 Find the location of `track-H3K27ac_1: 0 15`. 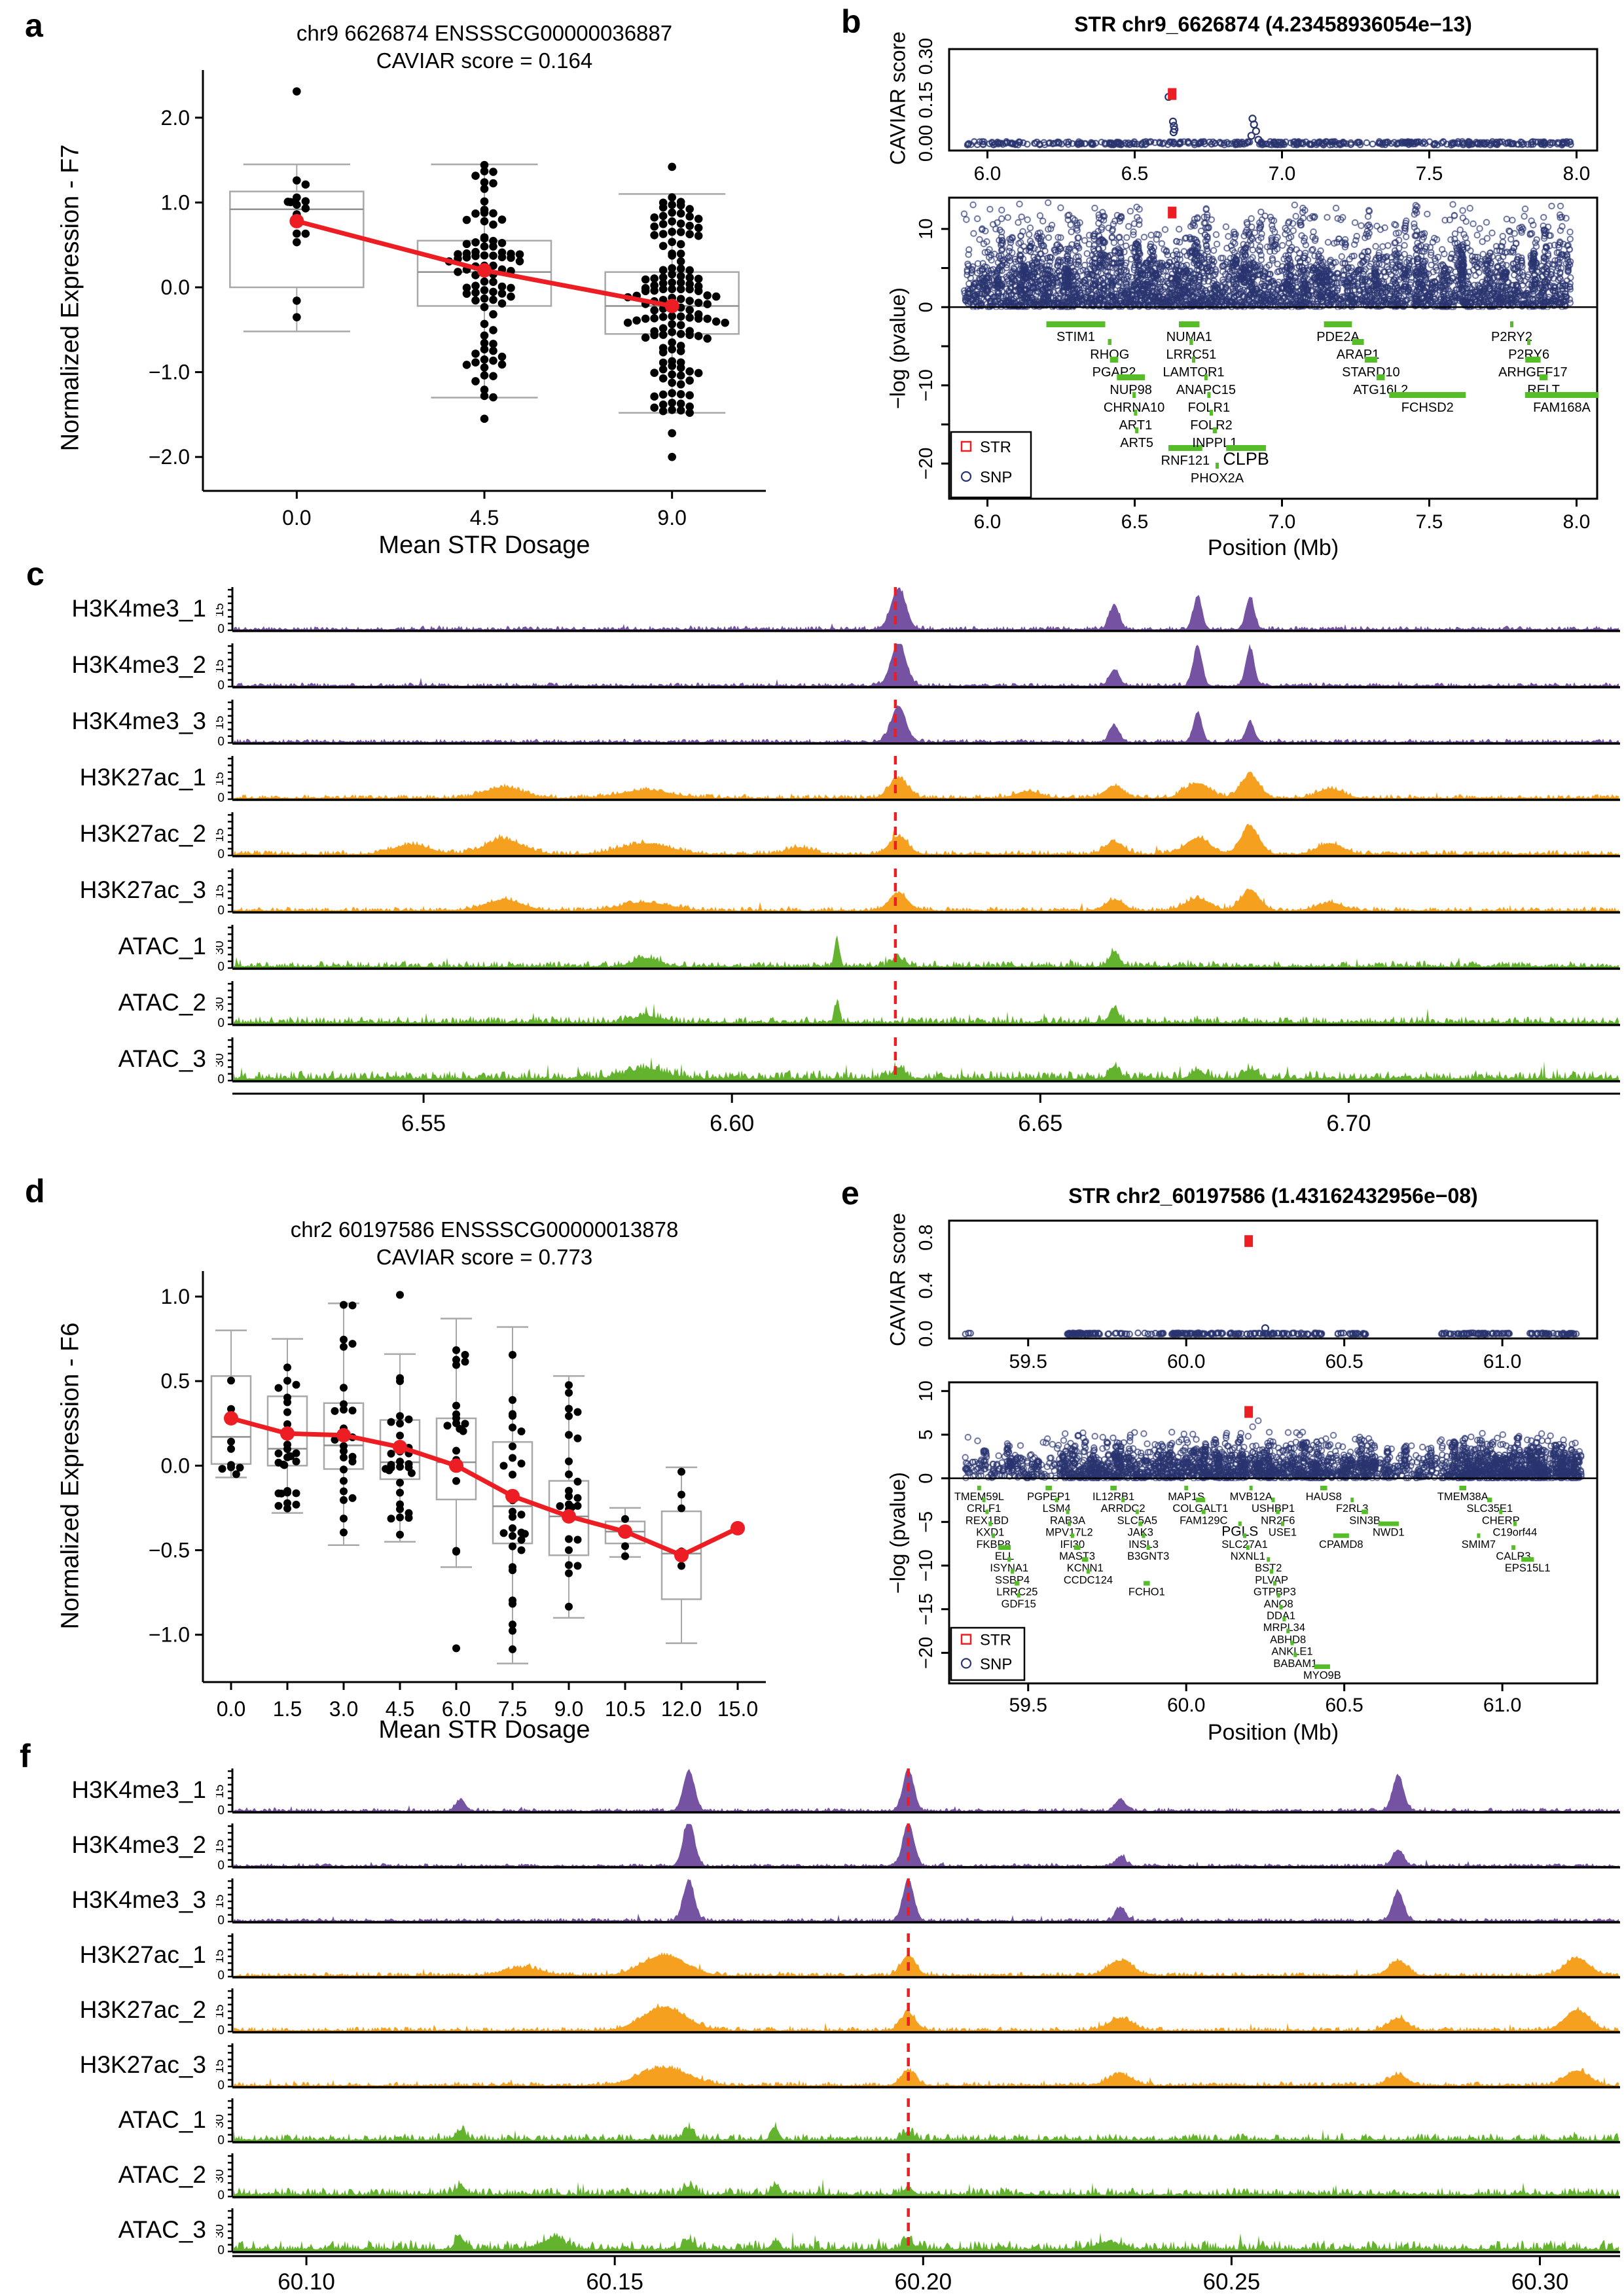

track-H3K27ac_1: 0 15 is located at coordinates (919, 777).